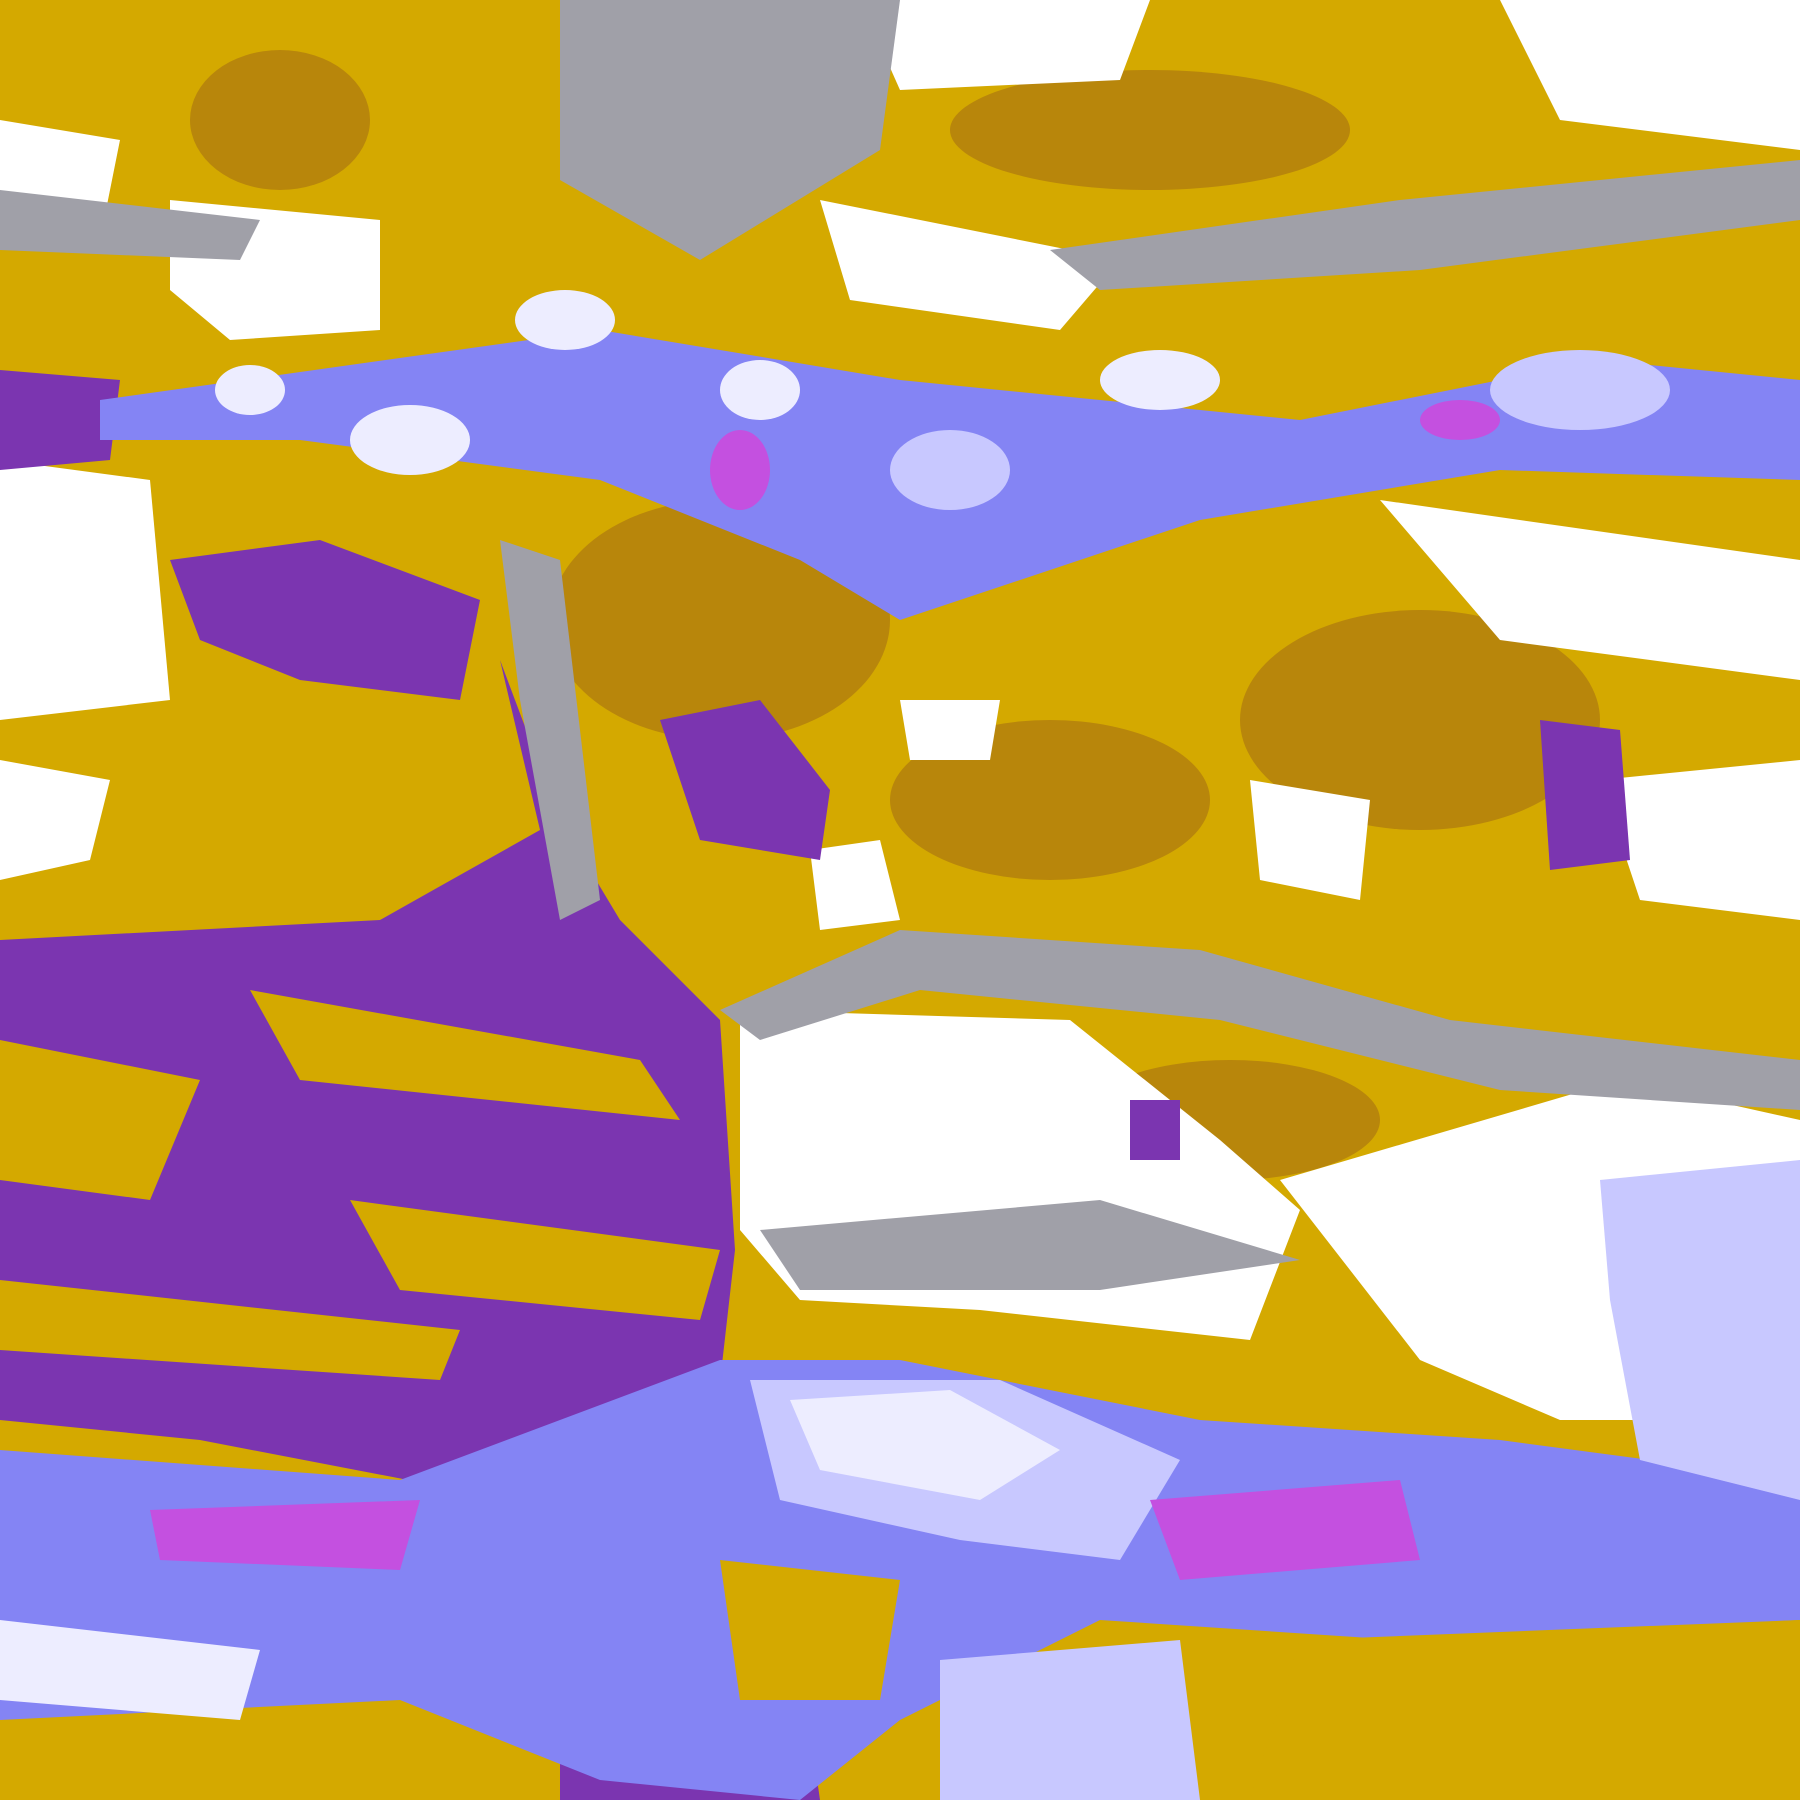  Describe the element at coordinates (360, 1185) in the screenshot. I see `gold-streaks` at that location.